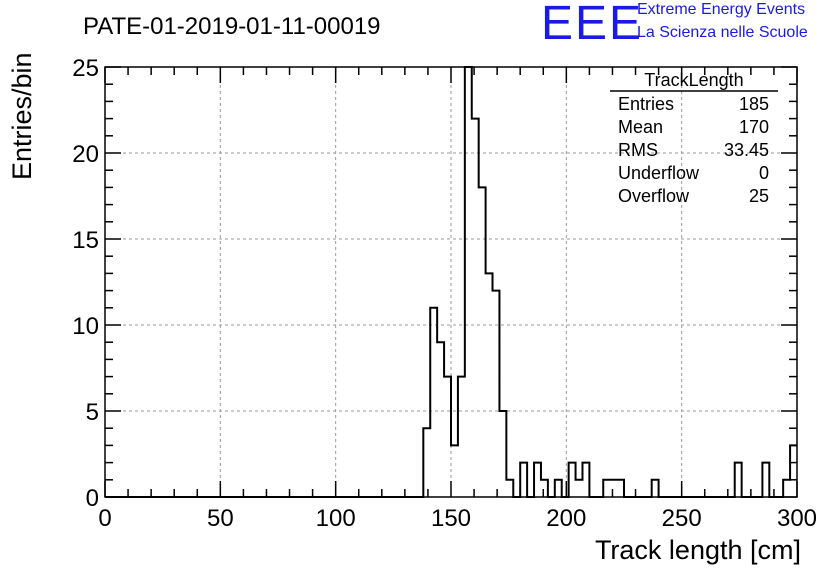 The image size is (836, 572). What do you see at coordinates (336, 518) in the screenshot?
I see `x-tick-label: 100` at bounding box center [336, 518].